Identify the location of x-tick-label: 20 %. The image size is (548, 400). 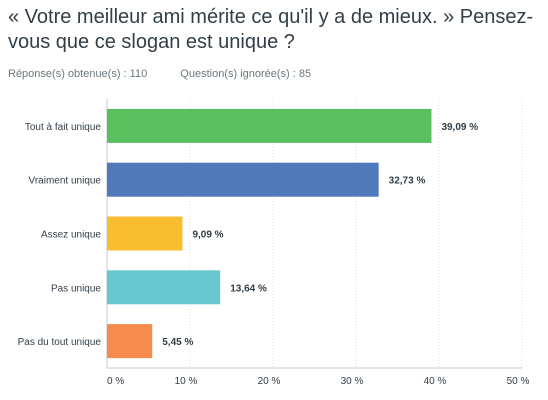
(269, 381).